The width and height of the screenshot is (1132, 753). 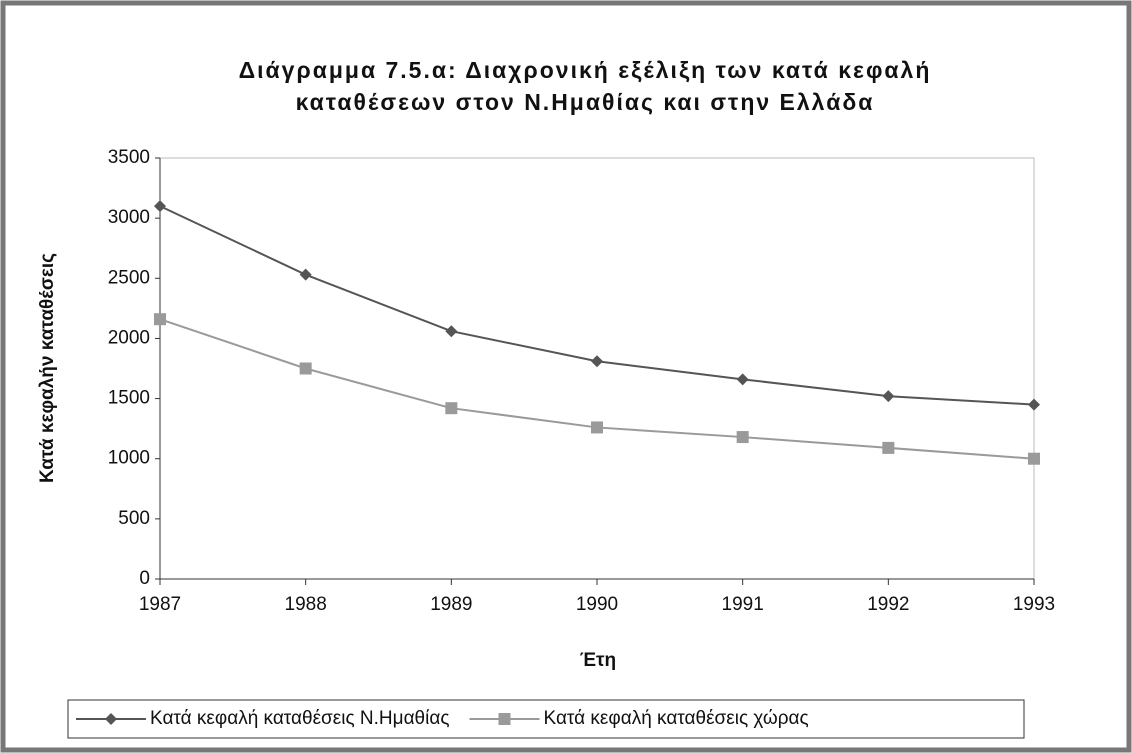 I want to click on y-tick-label: 1500, so click(x=129, y=398).